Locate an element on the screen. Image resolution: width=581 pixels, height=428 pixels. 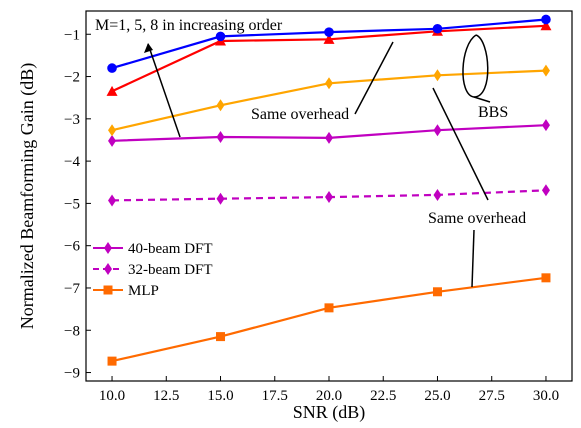
y-axis: −9 −8 −7 −6 −5 −4 −3 −2 −1 is located at coordinates (77, 204).